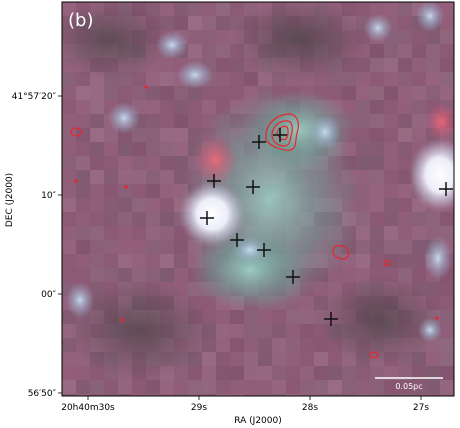 The image size is (460, 428). I want to click on x-tick-label: 28s, so click(310, 408).